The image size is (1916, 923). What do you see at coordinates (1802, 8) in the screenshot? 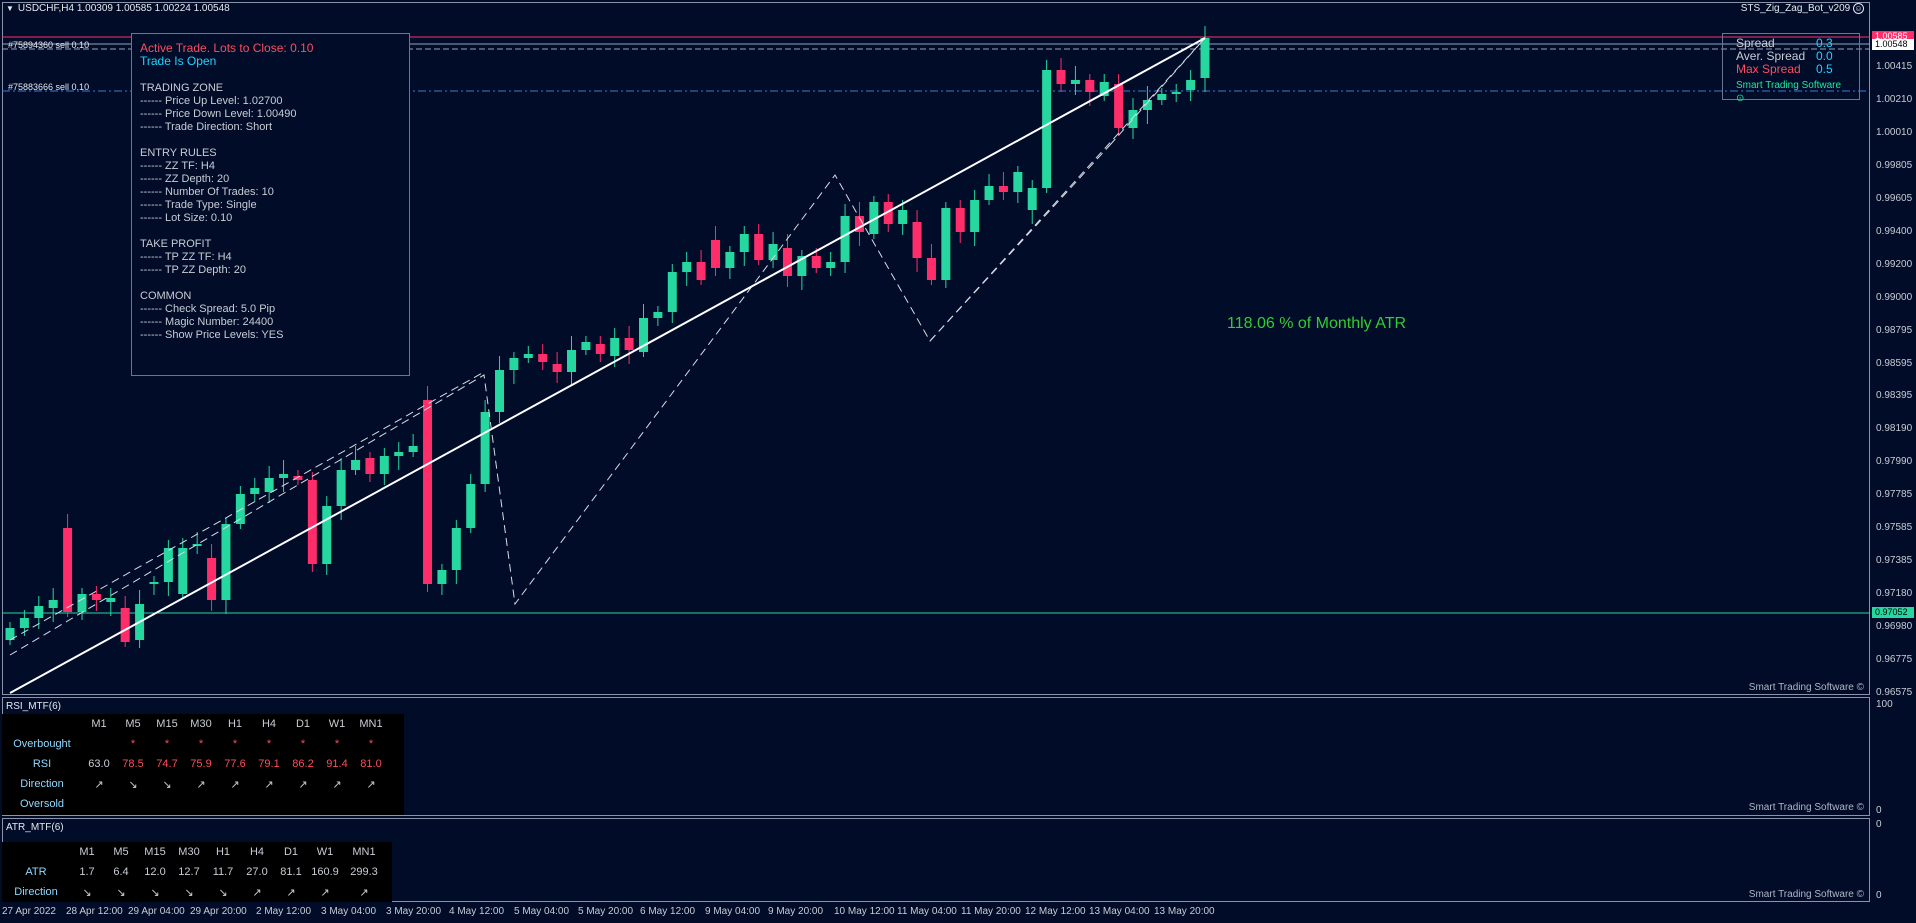
I see `expert-advisor-name: STS_Zig_Zag_Bot_v209 ☺` at bounding box center [1802, 8].